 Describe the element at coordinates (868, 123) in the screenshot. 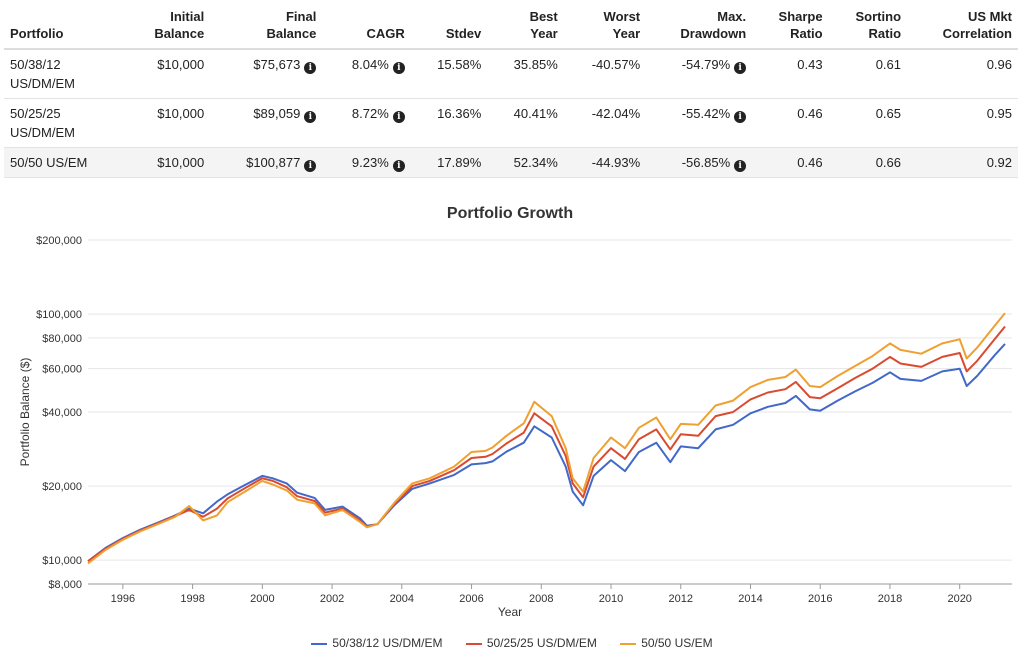

I see `cell-sortino-ratio: 0.65` at that location.